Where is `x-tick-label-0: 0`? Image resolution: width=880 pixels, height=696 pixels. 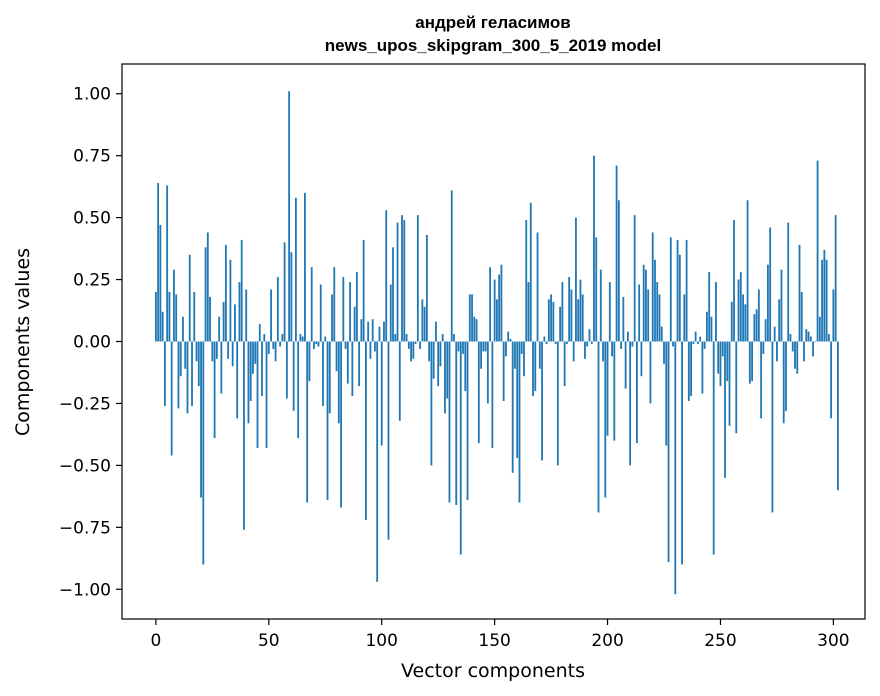 x-tick-label-0: 0 is located at coordinates (155, 641).